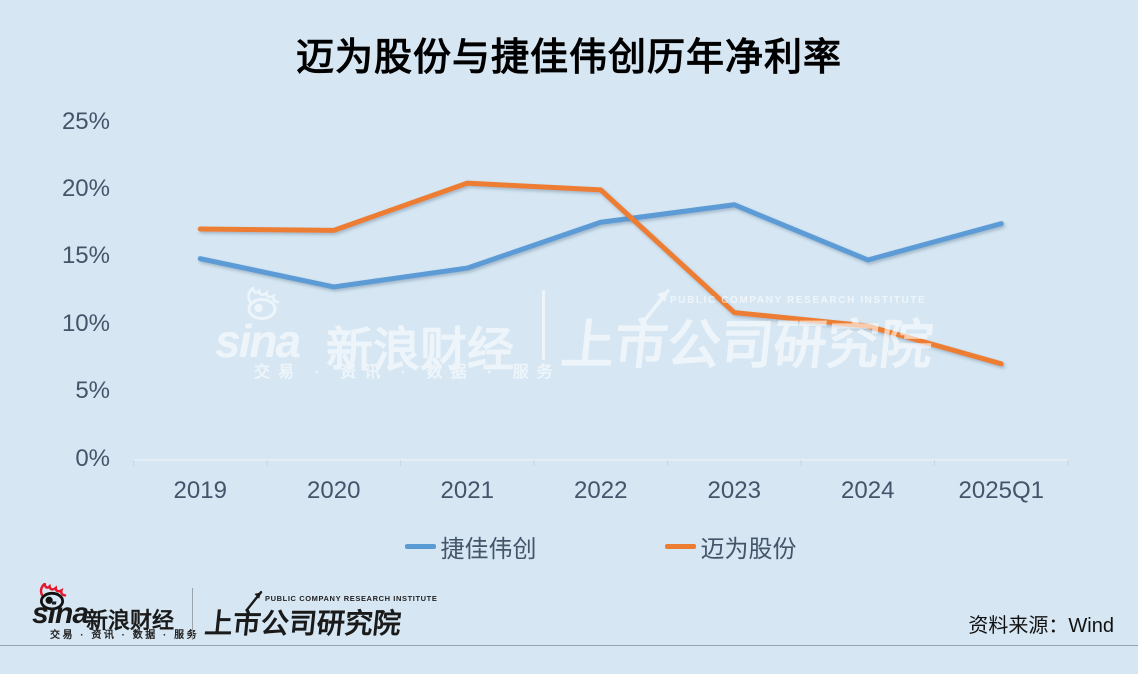 This screenshot has width=1138, height=674. I want to click on legend-item-捷佳伟创: 捷佳伟创, so click(470, 546).